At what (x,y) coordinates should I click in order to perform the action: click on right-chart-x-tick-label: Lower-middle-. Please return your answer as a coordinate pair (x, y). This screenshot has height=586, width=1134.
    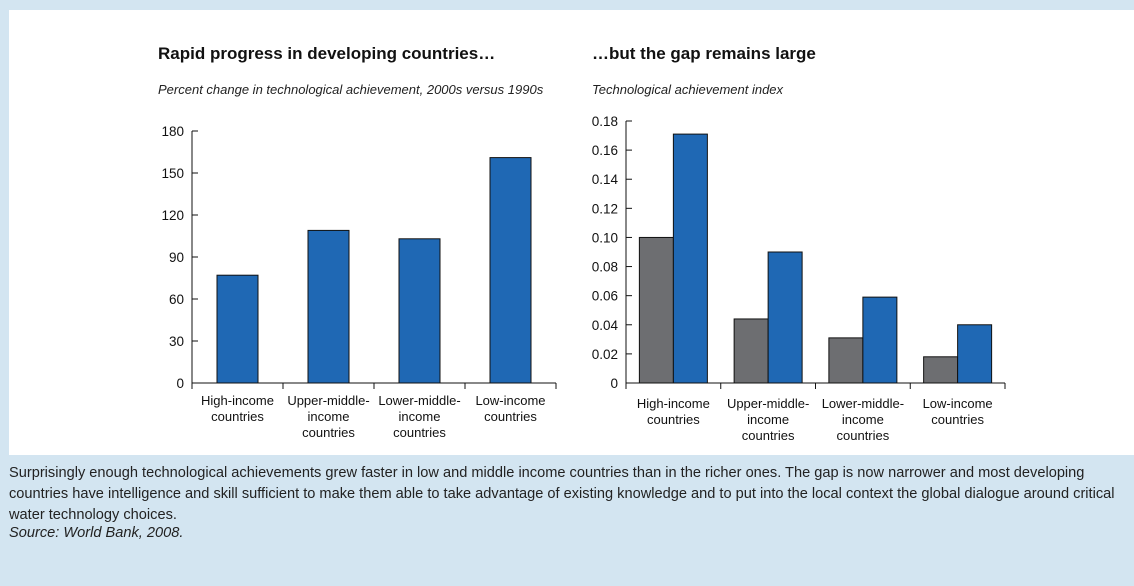
    Looking at the image, I should click on (863, 403).